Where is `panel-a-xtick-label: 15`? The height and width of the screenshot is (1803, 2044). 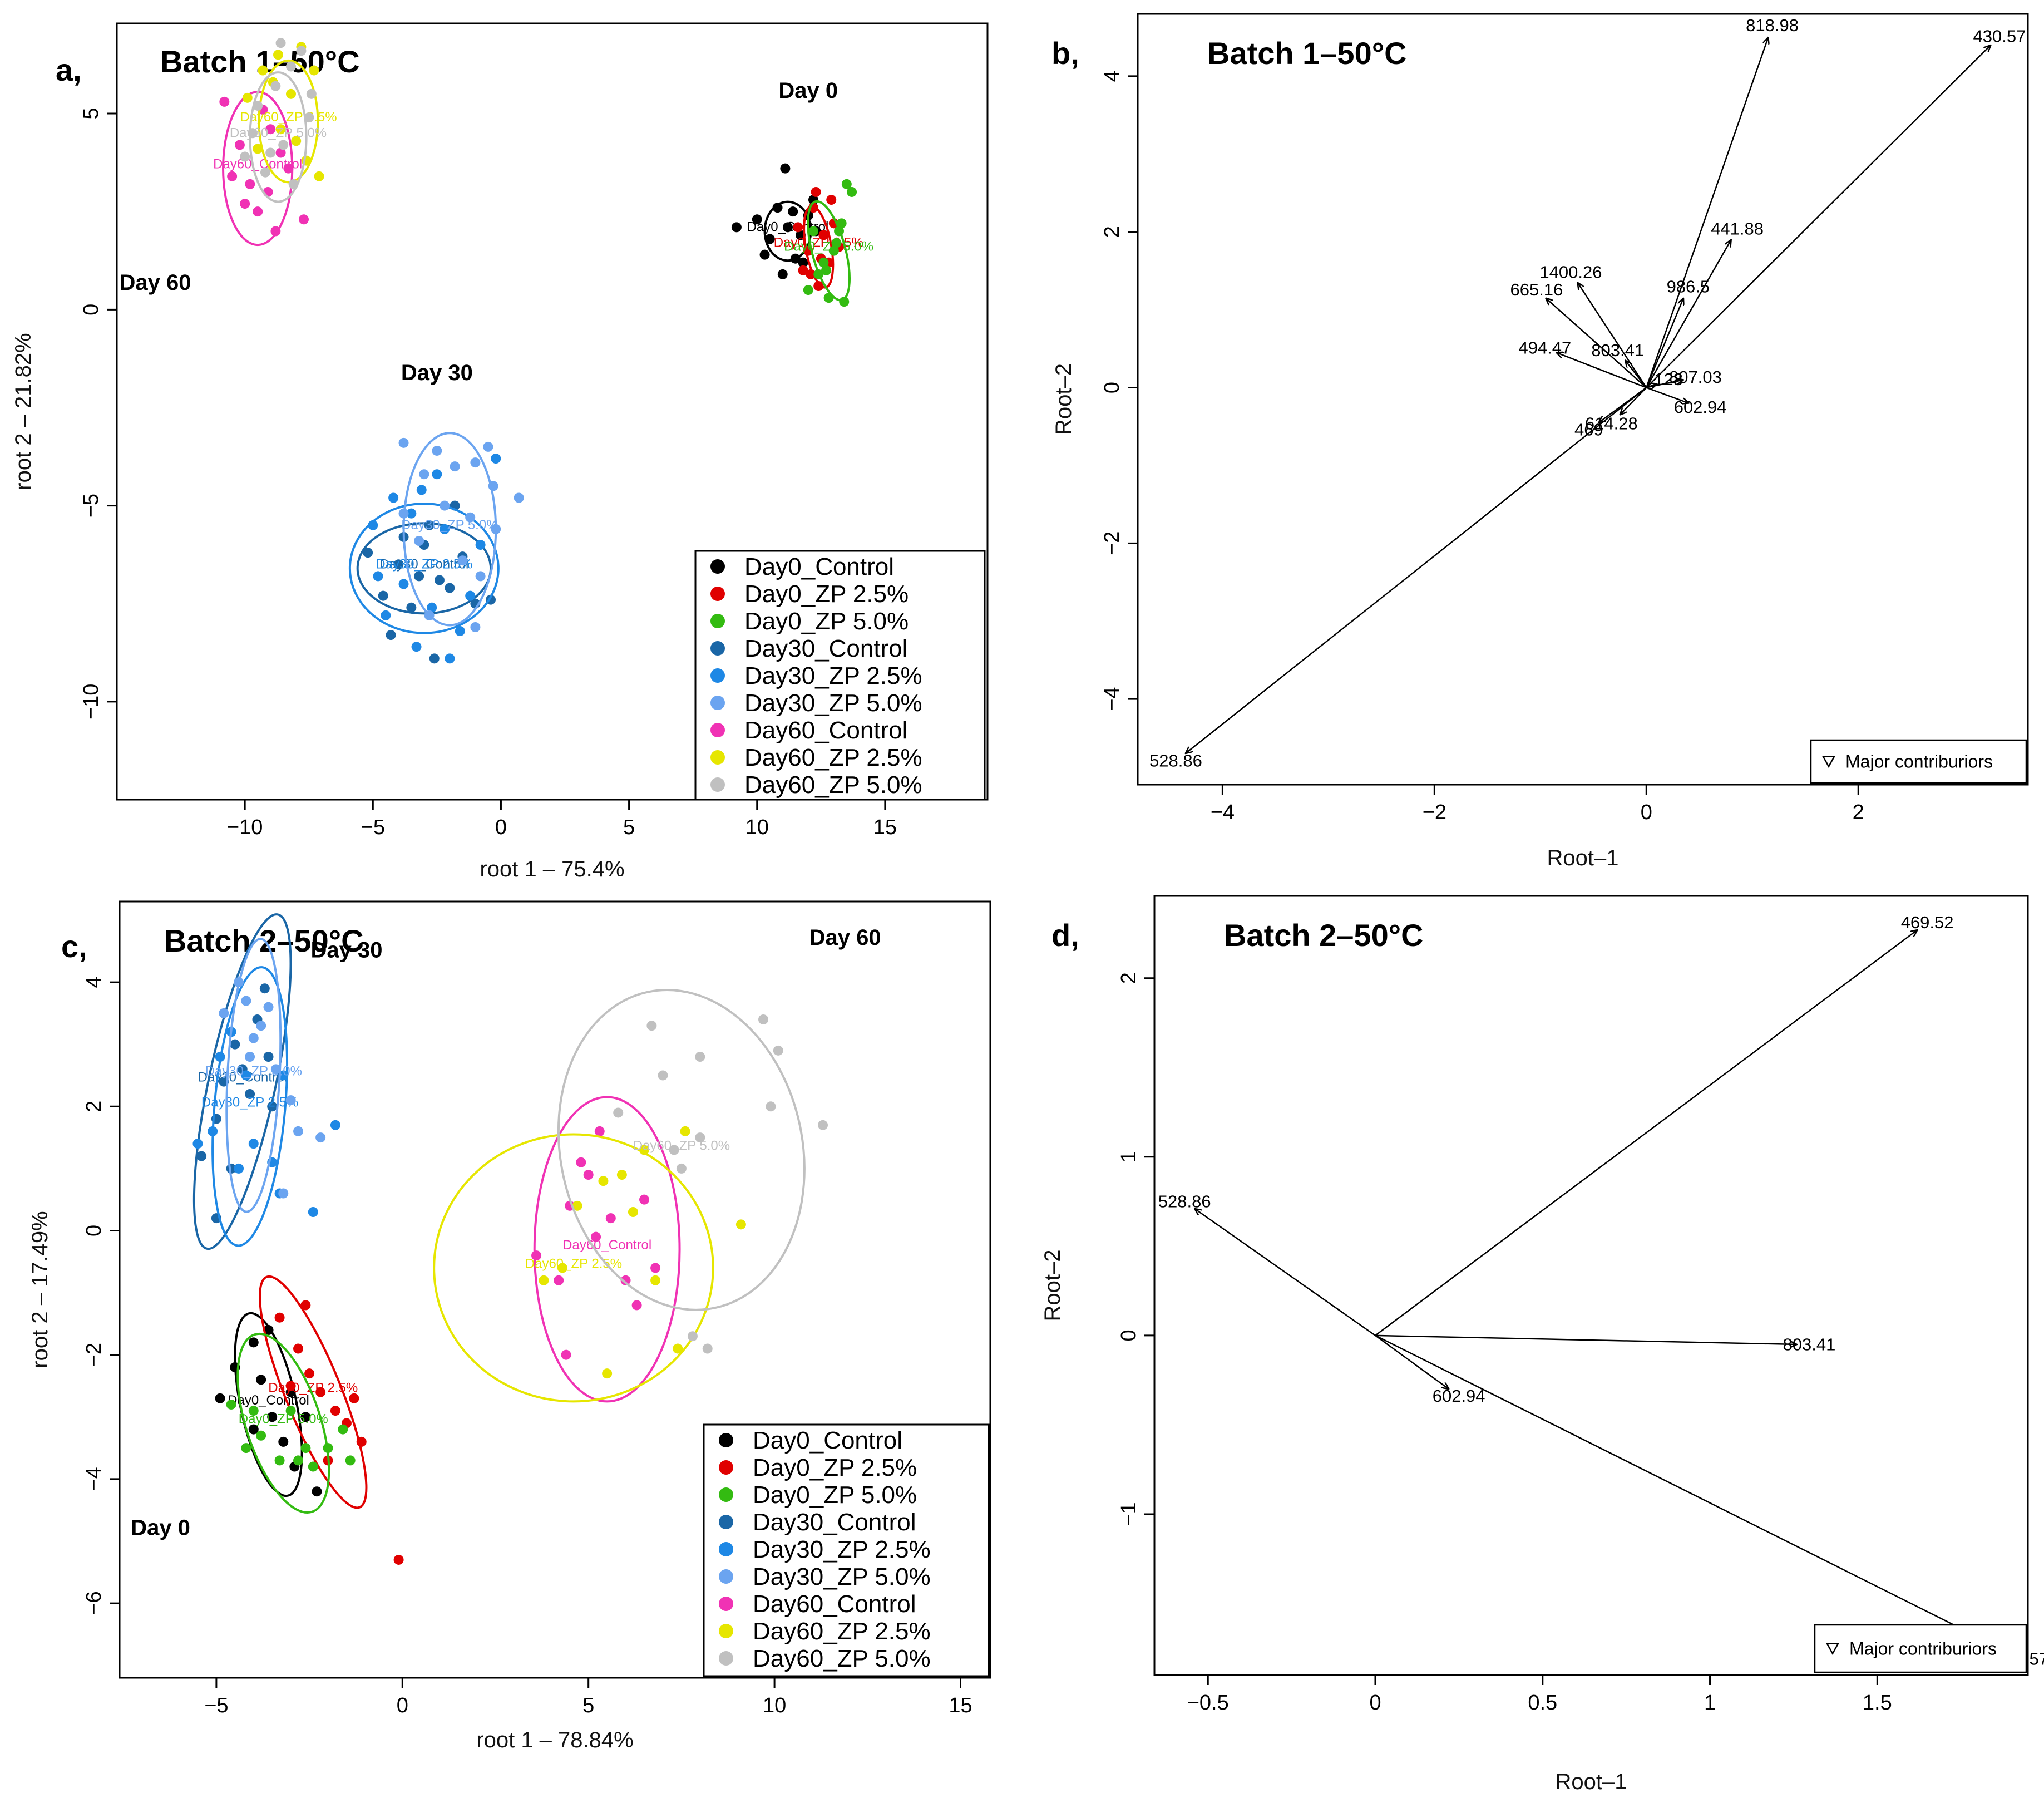
panel-a-xtick-label: 15 is located at coordinates (885, 827).